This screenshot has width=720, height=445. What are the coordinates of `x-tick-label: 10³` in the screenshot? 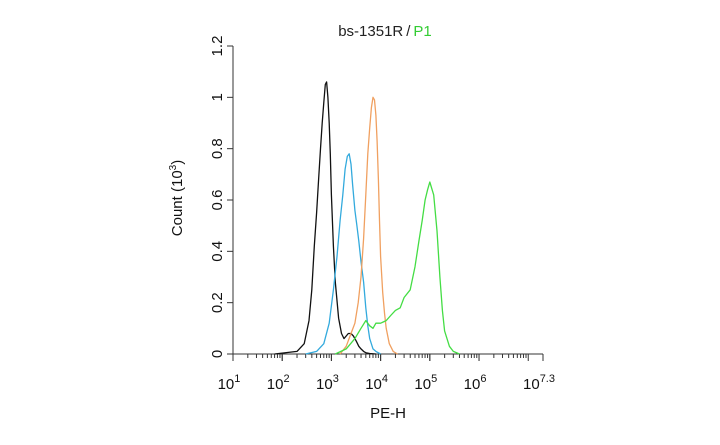 It's located at (327, 383).